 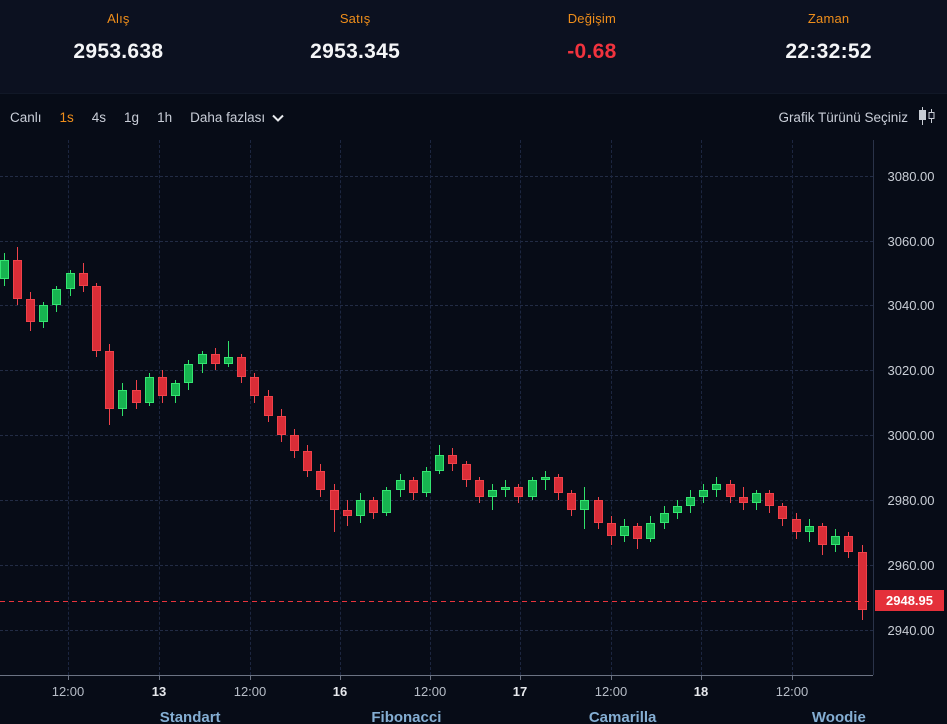 I want to click on x-axis-label: 13, so click(x=159, y=691).